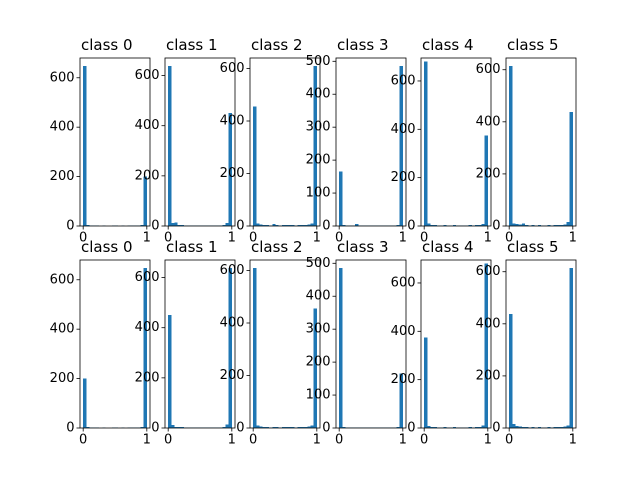 The height and width of the screenshot is (480, 640). What do you see at coordinates (318, 193) in the screenshot?
I see `y-tick-label: 100` at bounding box center [318, 193].